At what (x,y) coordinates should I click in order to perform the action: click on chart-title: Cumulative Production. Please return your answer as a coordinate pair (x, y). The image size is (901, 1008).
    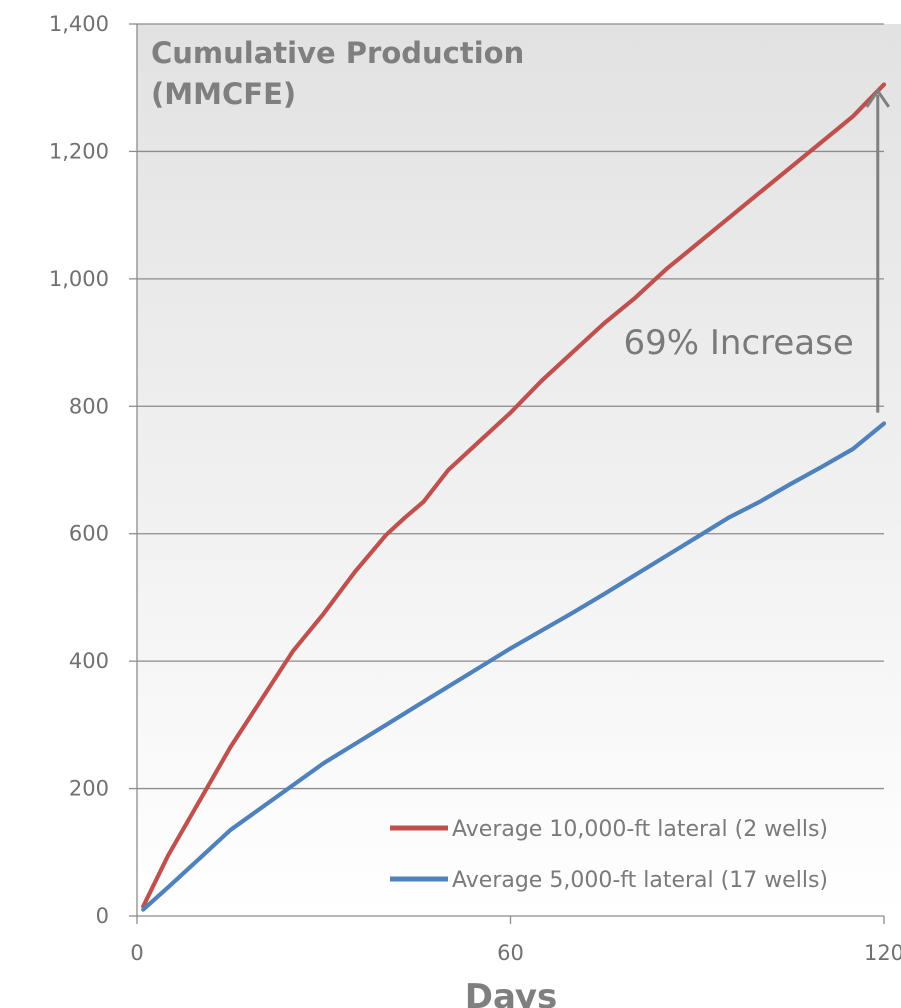
    Looking at the image, I should click on (337, 53).